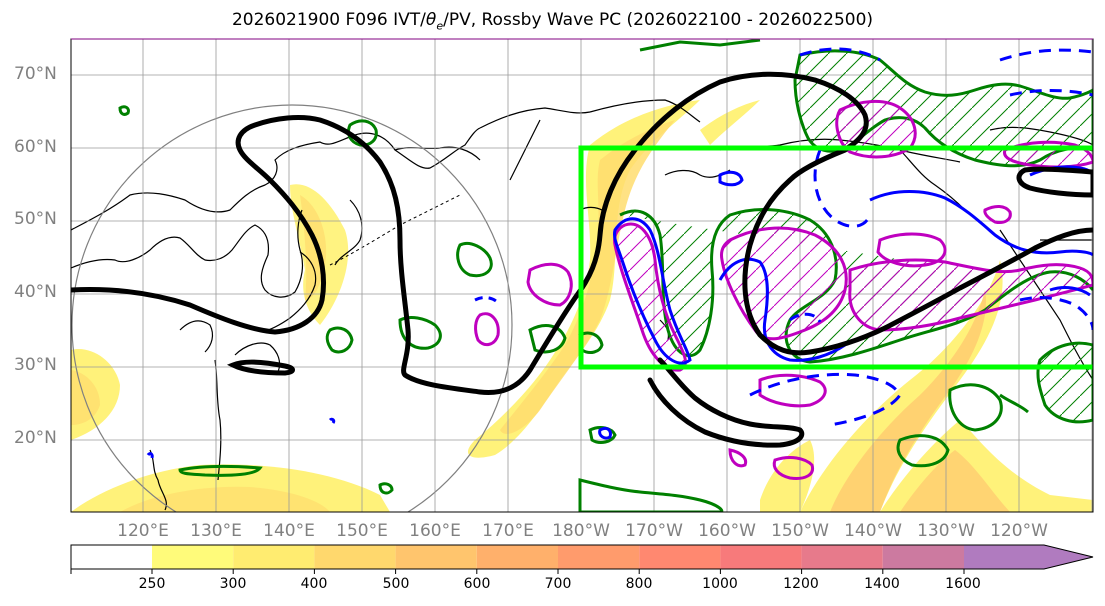  Describe the element at coordinates (35, 292) in the screenshot. I see `lat-label-40n: 40°N` at that location.